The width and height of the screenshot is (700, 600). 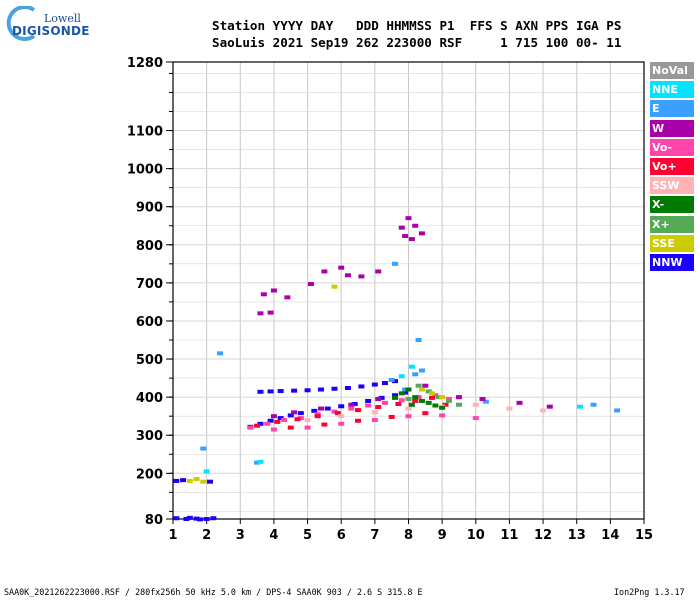 I want to click on logo-arc-icon, so click(x=21, y=23).